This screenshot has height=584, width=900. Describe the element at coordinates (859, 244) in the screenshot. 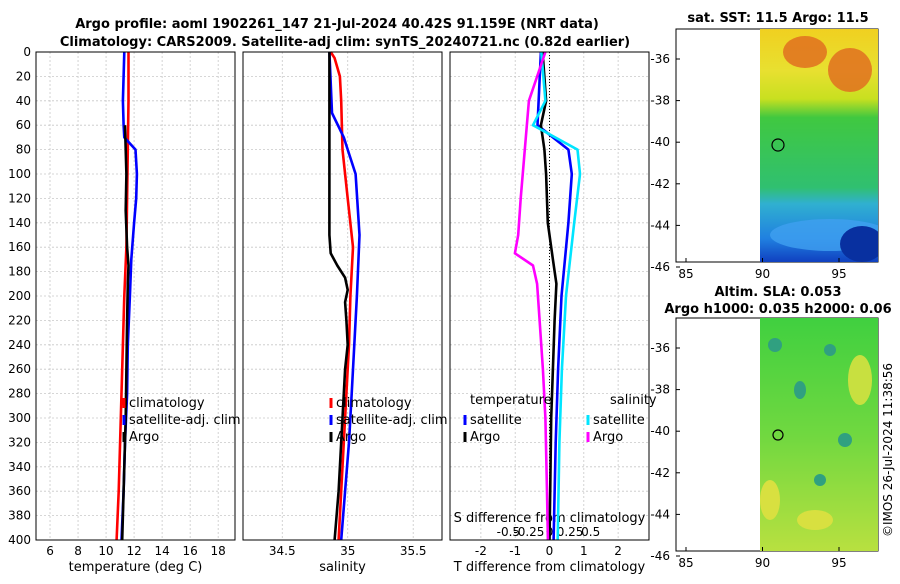

I see `sst-cold-patch` at that location.